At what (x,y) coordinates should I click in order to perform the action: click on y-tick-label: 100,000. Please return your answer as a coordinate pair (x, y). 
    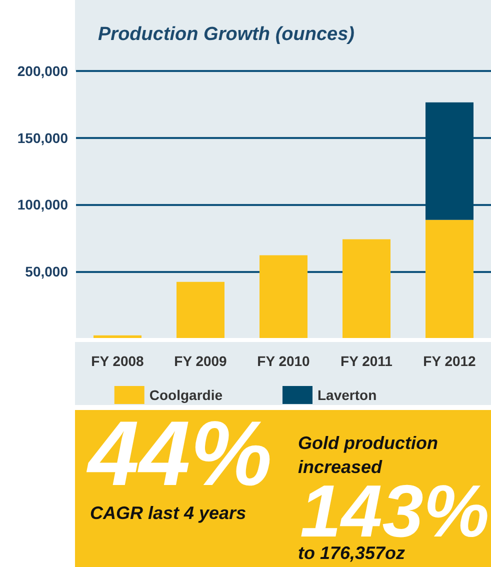
    Looking at the image, I should click on (42, 204).